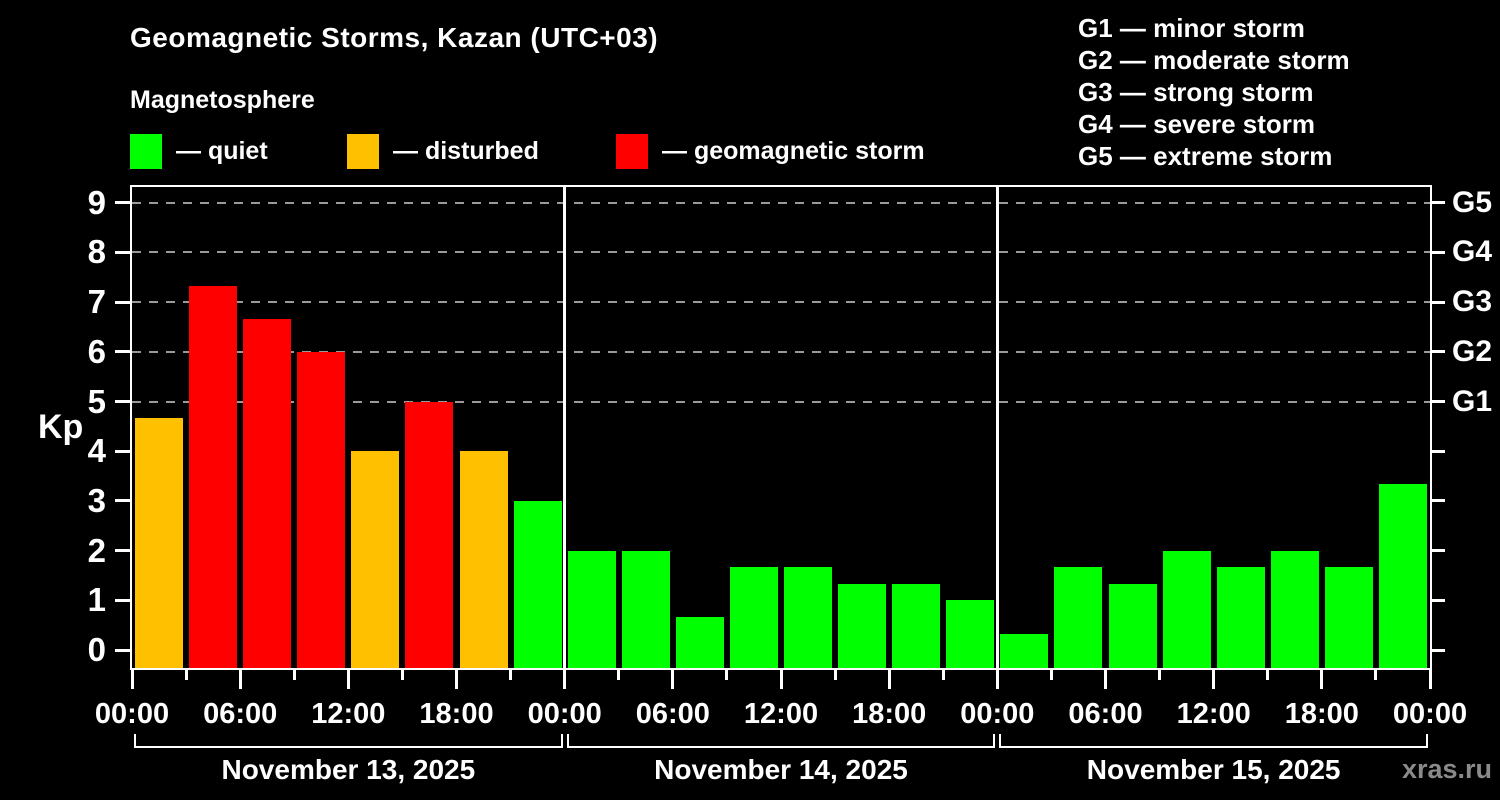  What do you see at coordinates (96, 202) in the screenshot?
I see `y-axis-tick-label: 9` at bounding box center [96, 202].